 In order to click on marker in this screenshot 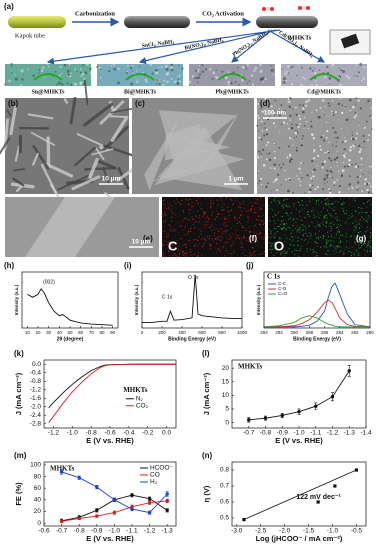, I will do `click(167, 501)`.